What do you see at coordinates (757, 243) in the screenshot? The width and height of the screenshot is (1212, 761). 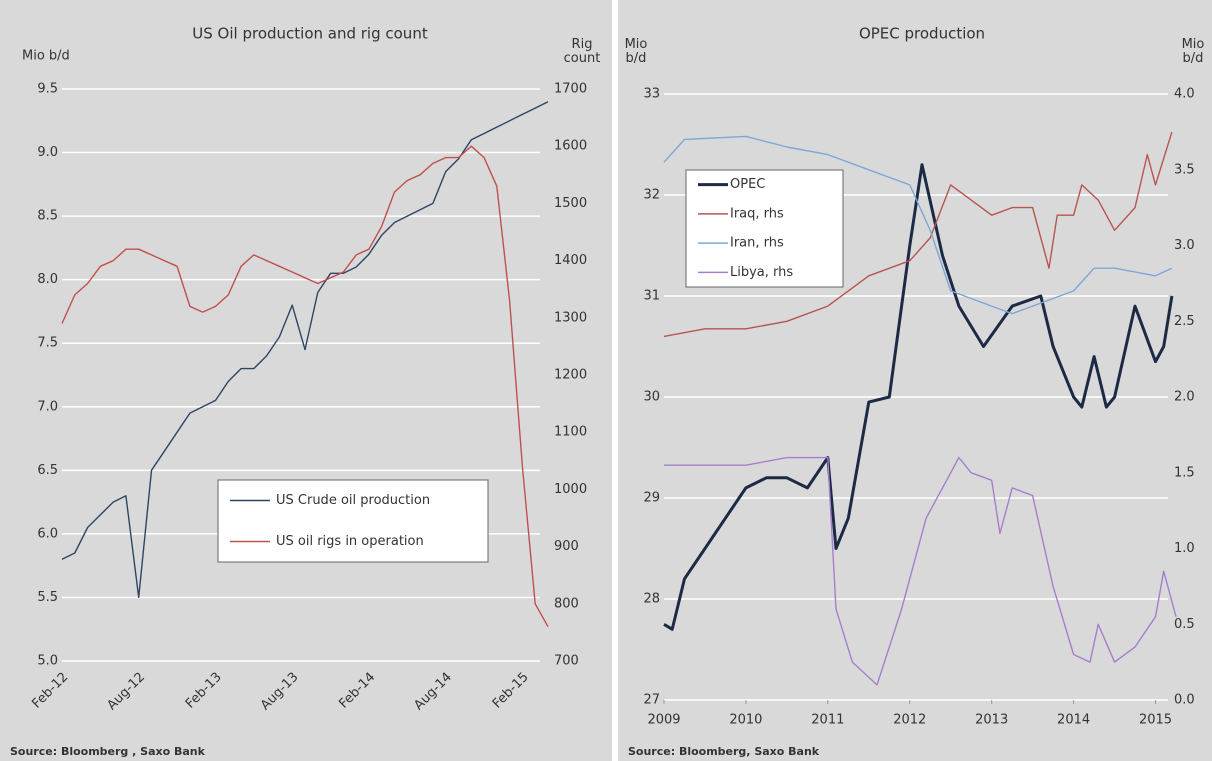 I see `legend-label: Iran, rhs` at bounding box center [757, 243].